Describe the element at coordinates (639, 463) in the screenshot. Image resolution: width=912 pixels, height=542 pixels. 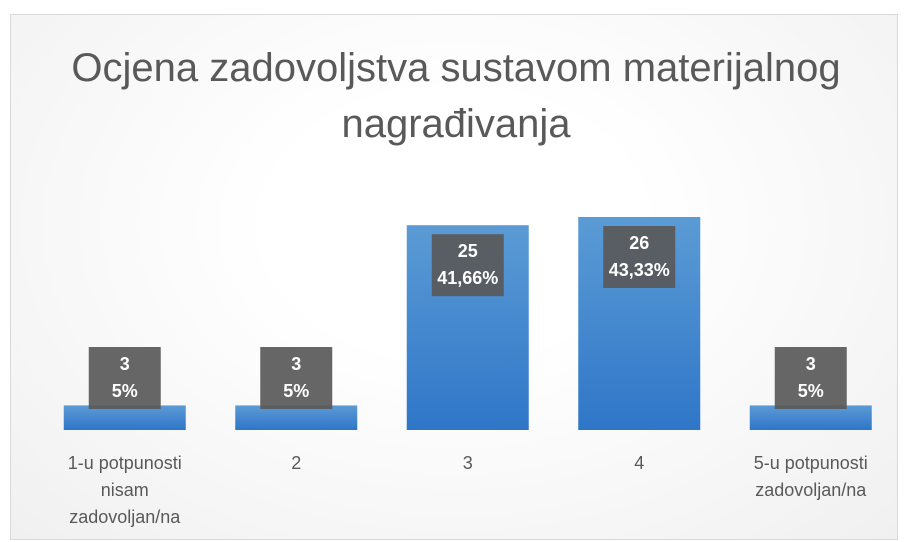
I see `x-tick-label: 4` at that location.